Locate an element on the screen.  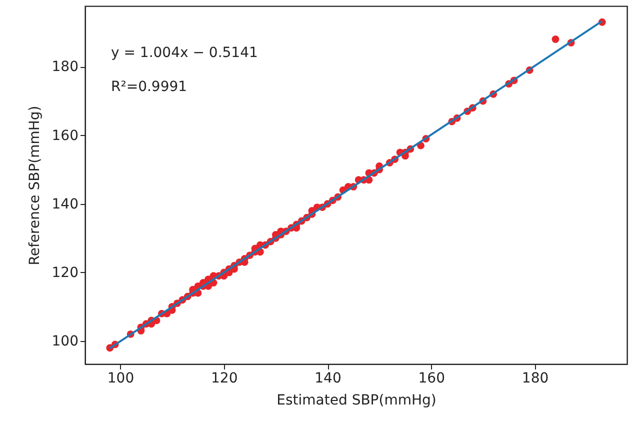
annotation: R²=0.9991 is located at coordinates (149, 87).